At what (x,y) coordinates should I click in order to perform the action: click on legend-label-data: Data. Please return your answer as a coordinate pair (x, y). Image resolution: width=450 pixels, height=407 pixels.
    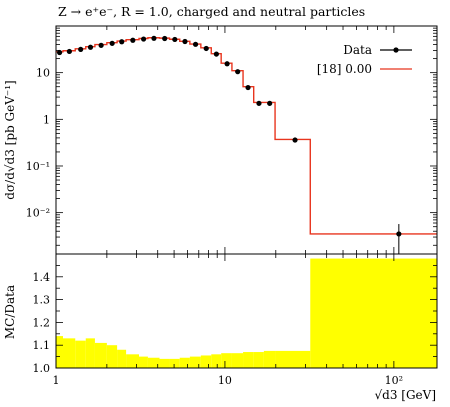
    Looking at the image, I should click on (357, 50).